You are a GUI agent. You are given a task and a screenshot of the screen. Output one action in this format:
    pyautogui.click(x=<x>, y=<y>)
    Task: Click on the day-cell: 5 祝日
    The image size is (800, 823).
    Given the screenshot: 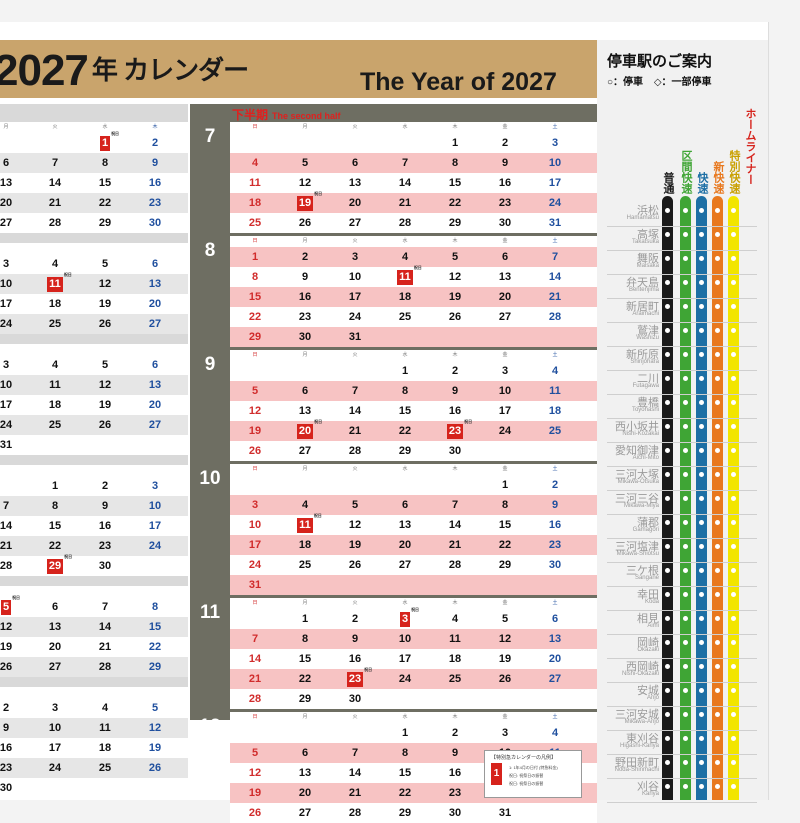 What is the action you would take?
    pyautogui.click(x=12, y=606)
    